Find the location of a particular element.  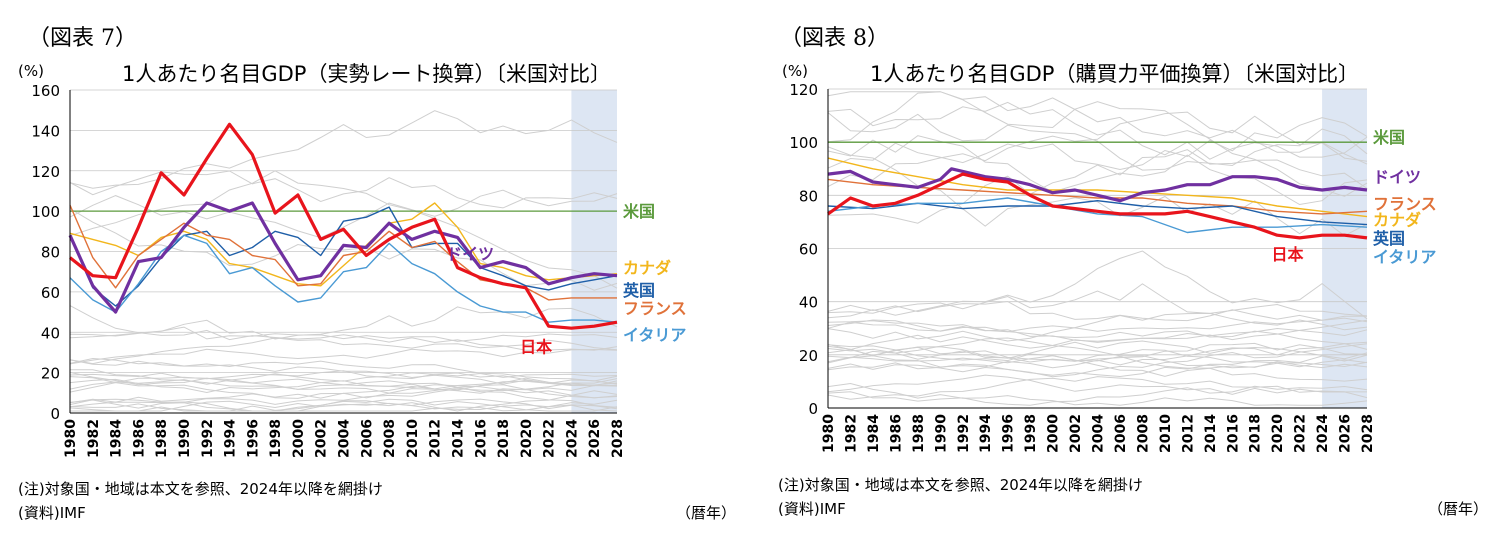

x-tick-label: 1984 is located at coordinates (117, 438).